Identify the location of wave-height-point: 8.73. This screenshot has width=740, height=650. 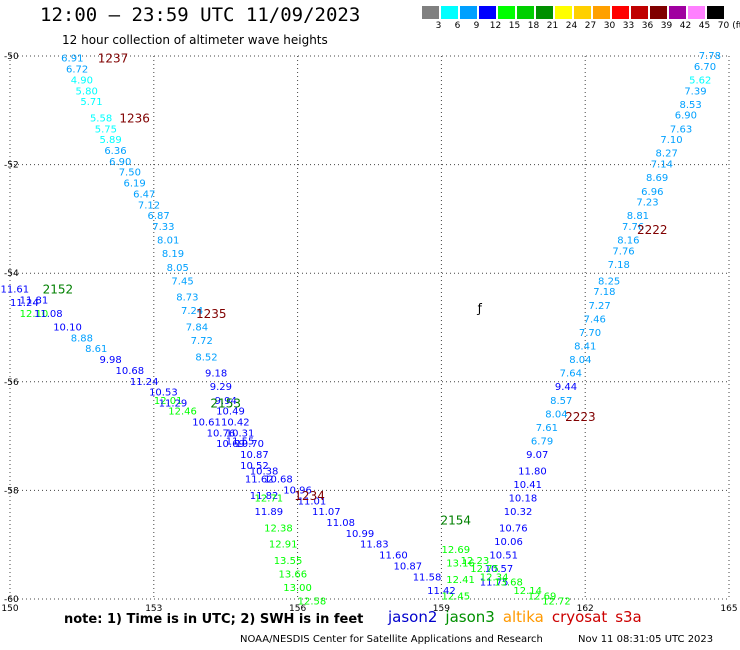
(187, 298).